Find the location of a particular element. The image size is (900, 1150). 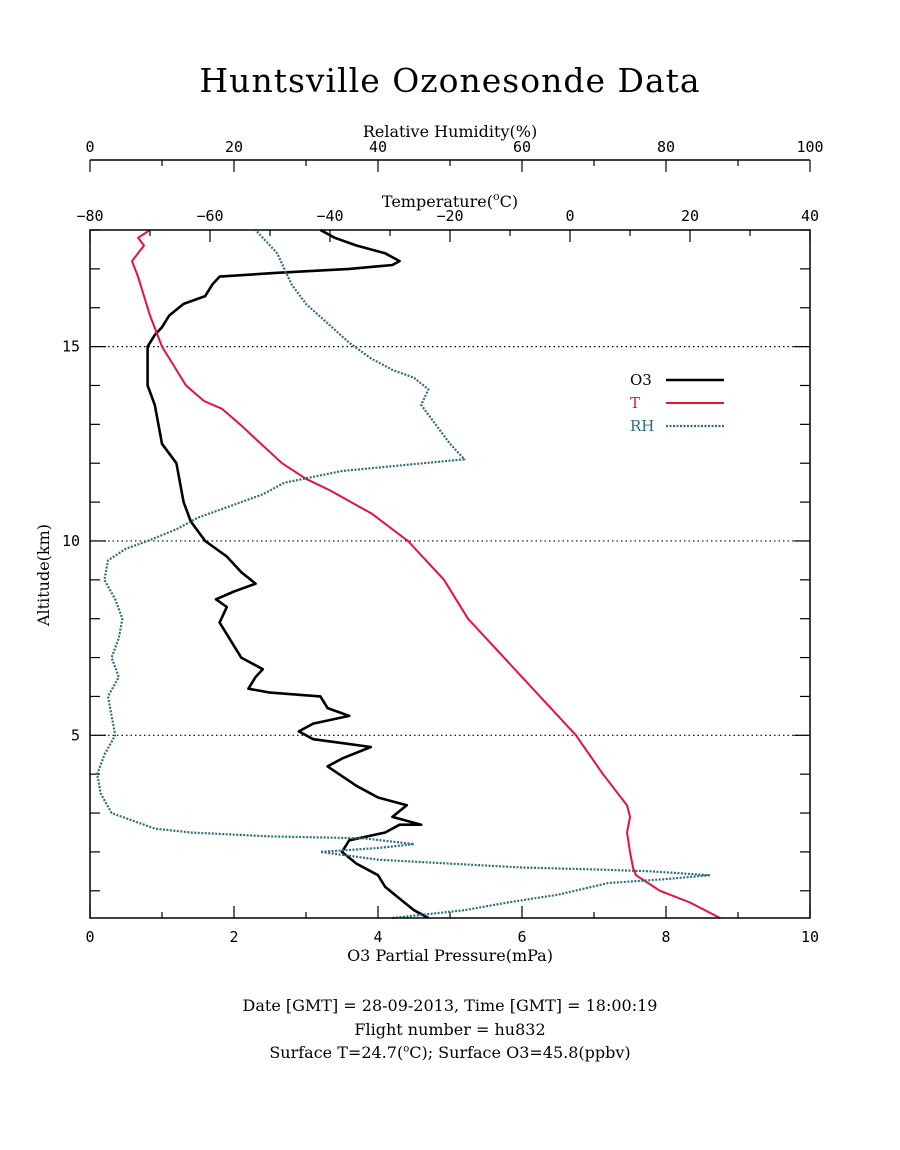

rh-tick-label: 40 is located at coordinates (378, 147).